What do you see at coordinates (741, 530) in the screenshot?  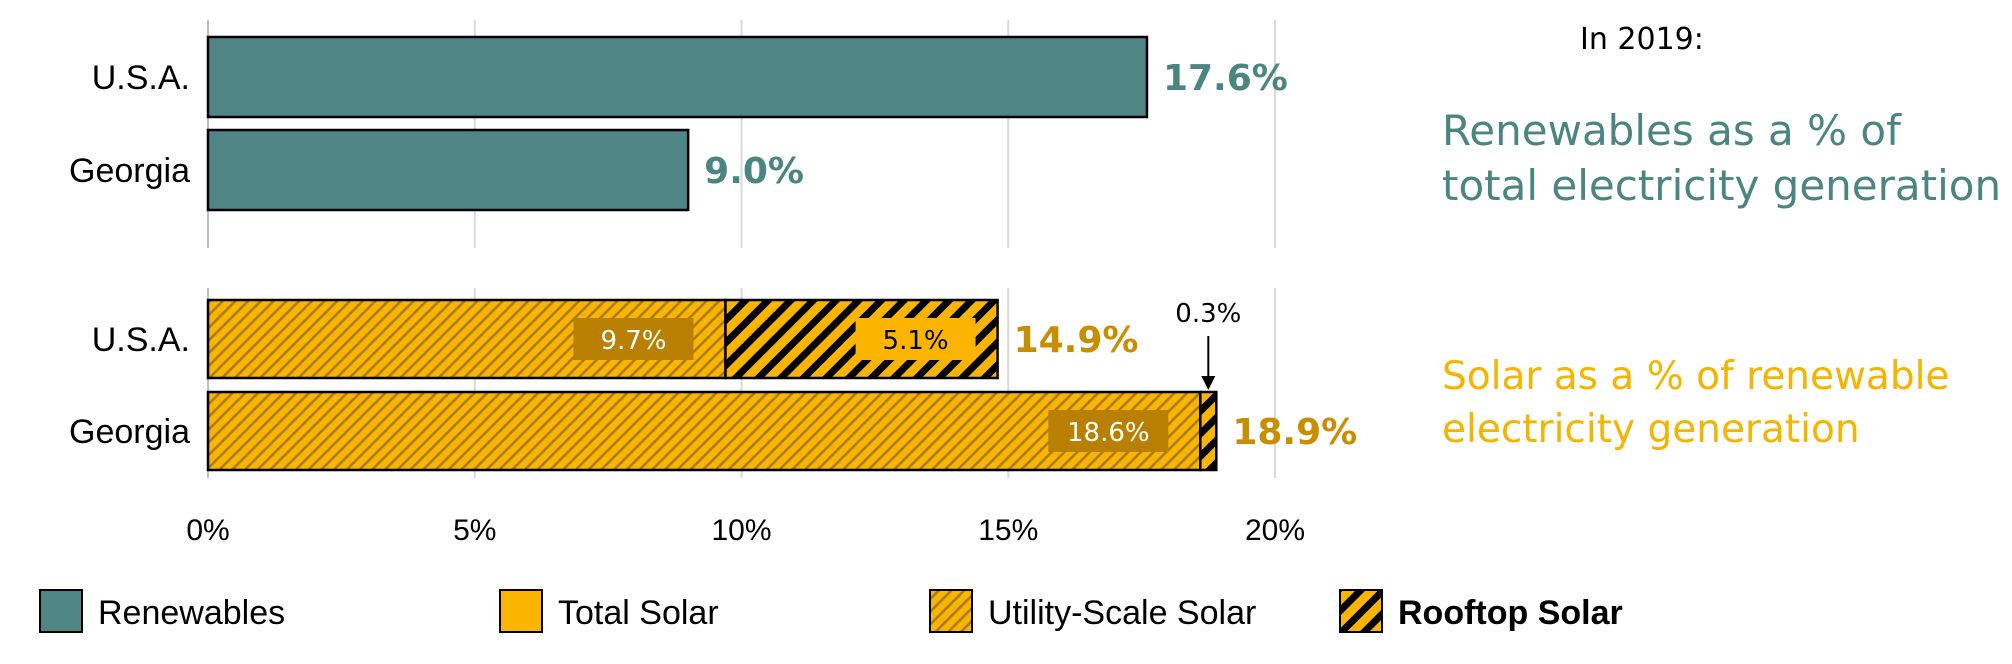 I see `x-tick-label: 10%` at bounding box center [741, 530].